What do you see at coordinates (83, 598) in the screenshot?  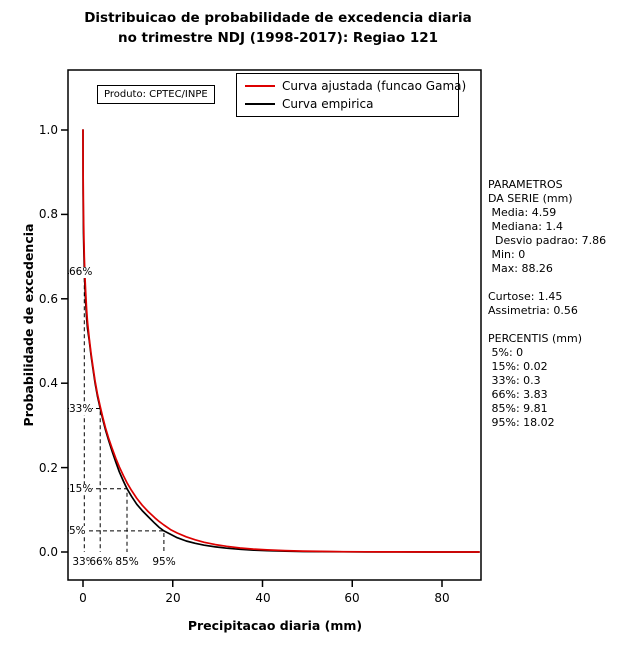 I see `x-tick-0: 0` at bounding box center [83, 598].